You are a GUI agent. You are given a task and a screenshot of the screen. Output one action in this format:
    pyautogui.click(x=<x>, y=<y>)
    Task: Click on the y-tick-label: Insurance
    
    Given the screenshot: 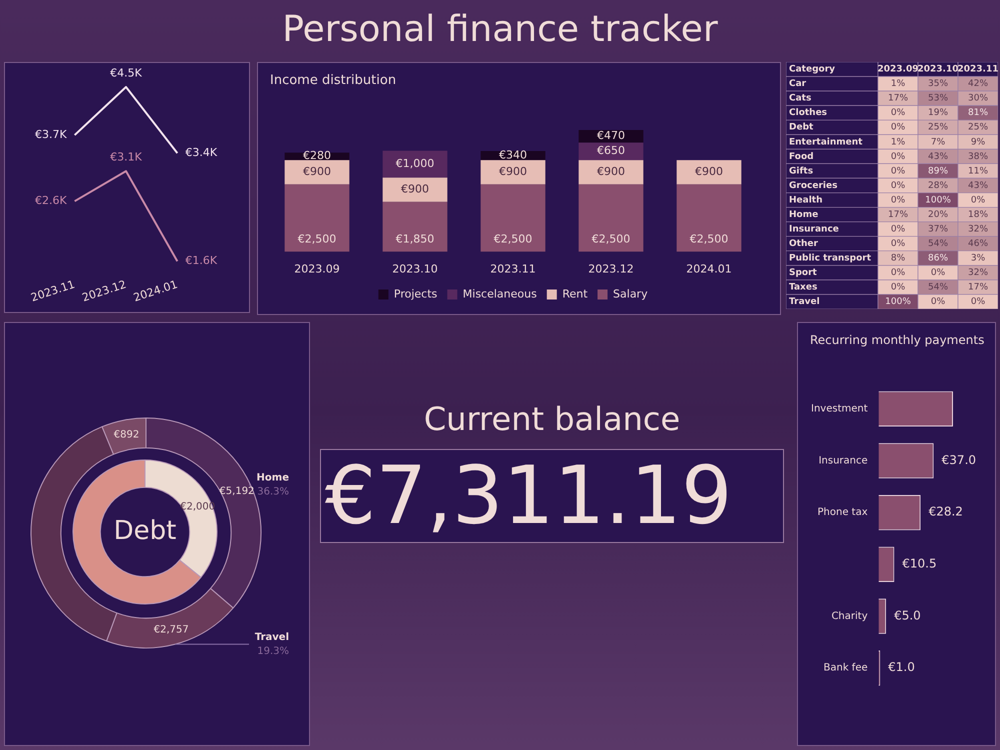 What is the action you would take?
    pyautogui.click(x=843, y=460)
    